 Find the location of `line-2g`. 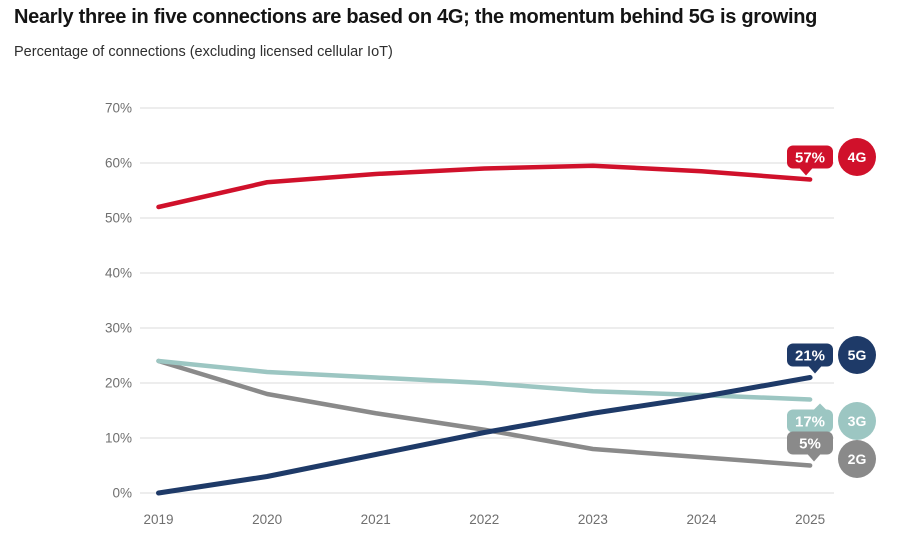

line-2g is located at coordinates (484, 413).